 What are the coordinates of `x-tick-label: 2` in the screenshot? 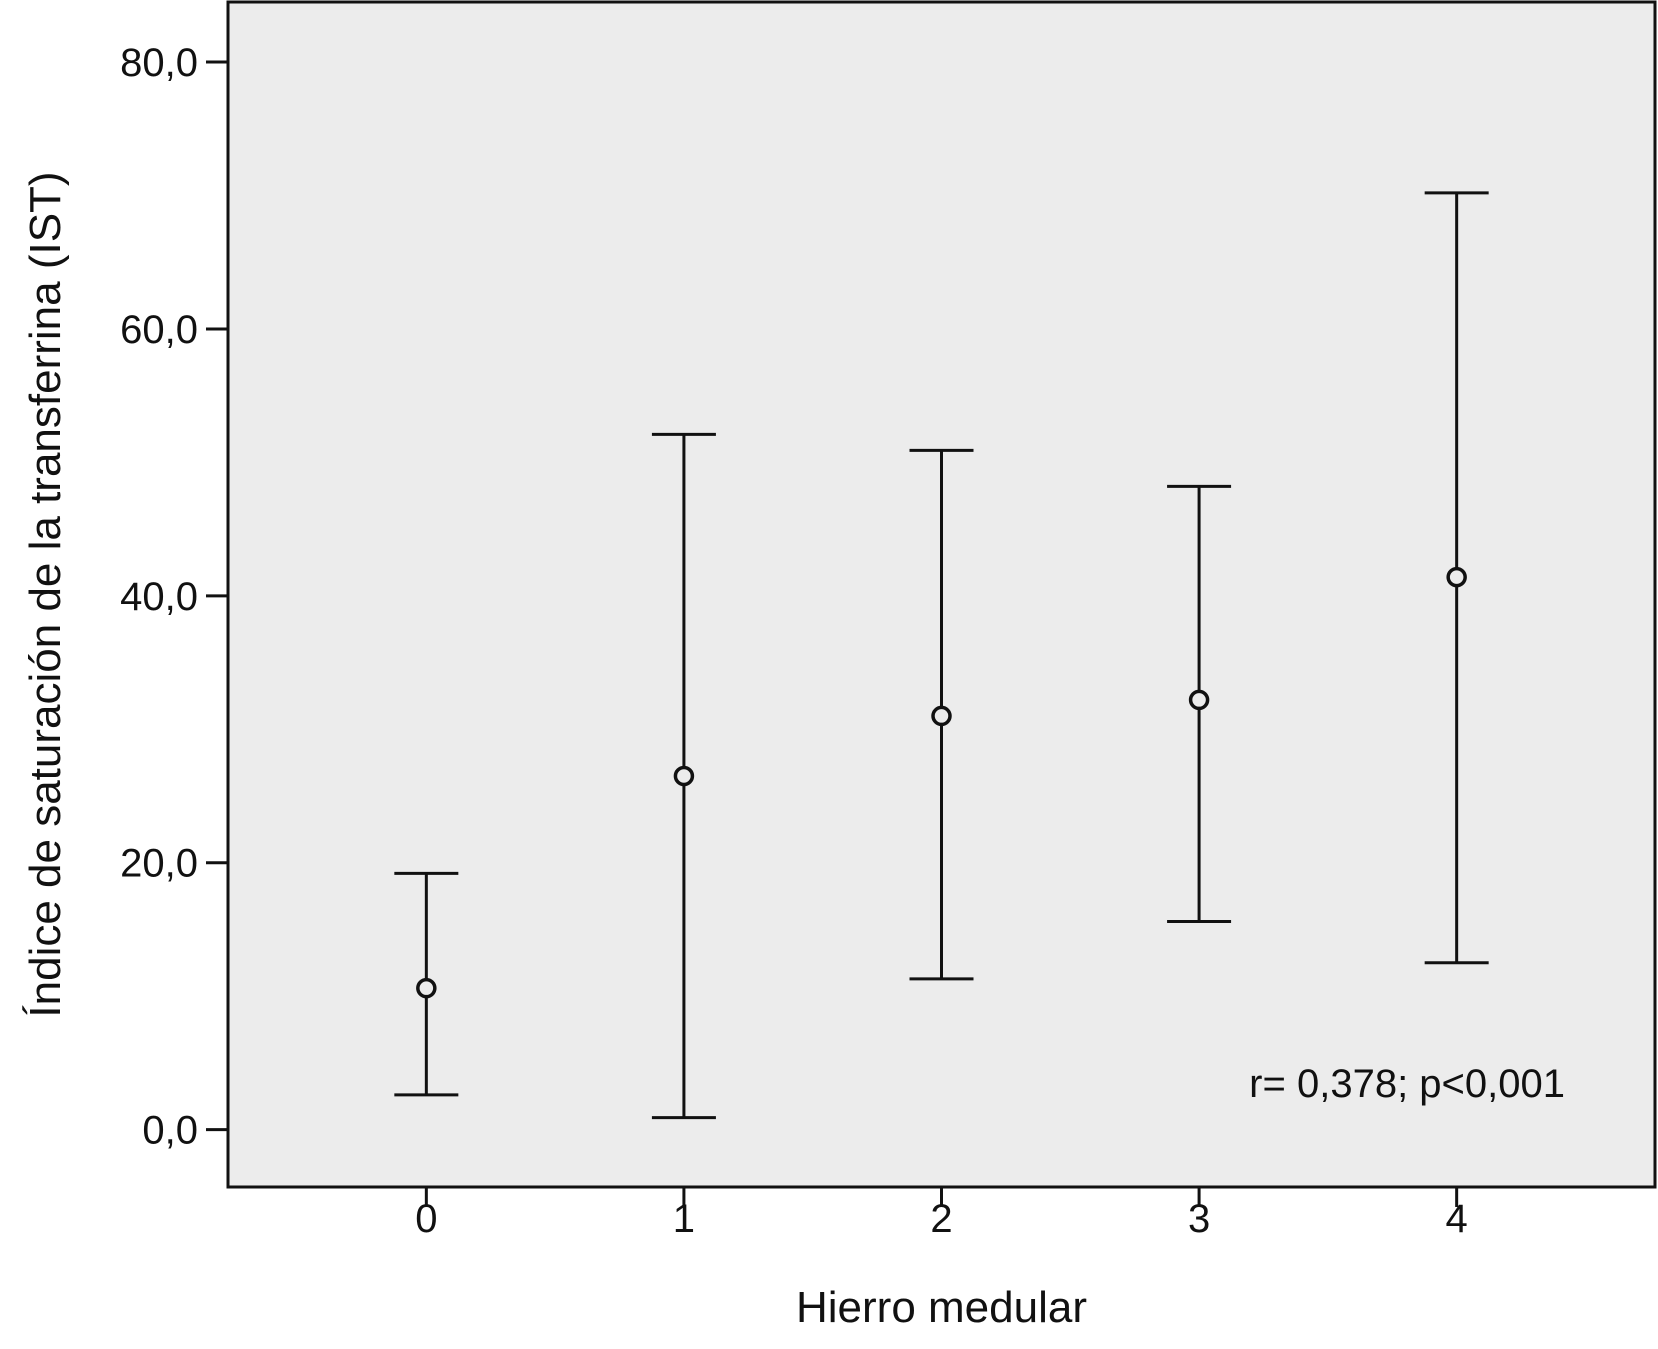 It's located at (941, 1219).